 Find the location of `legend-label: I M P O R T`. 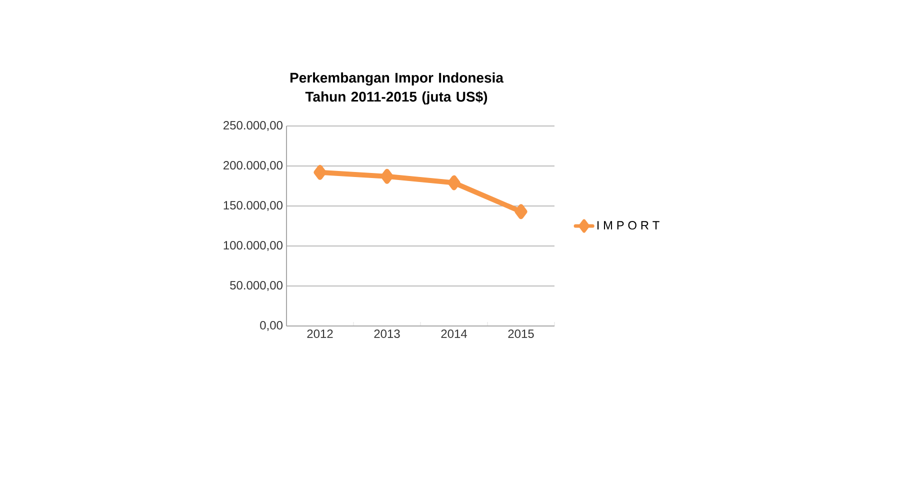

legend-label: I M P O R T is located at coordinates (628, 225).